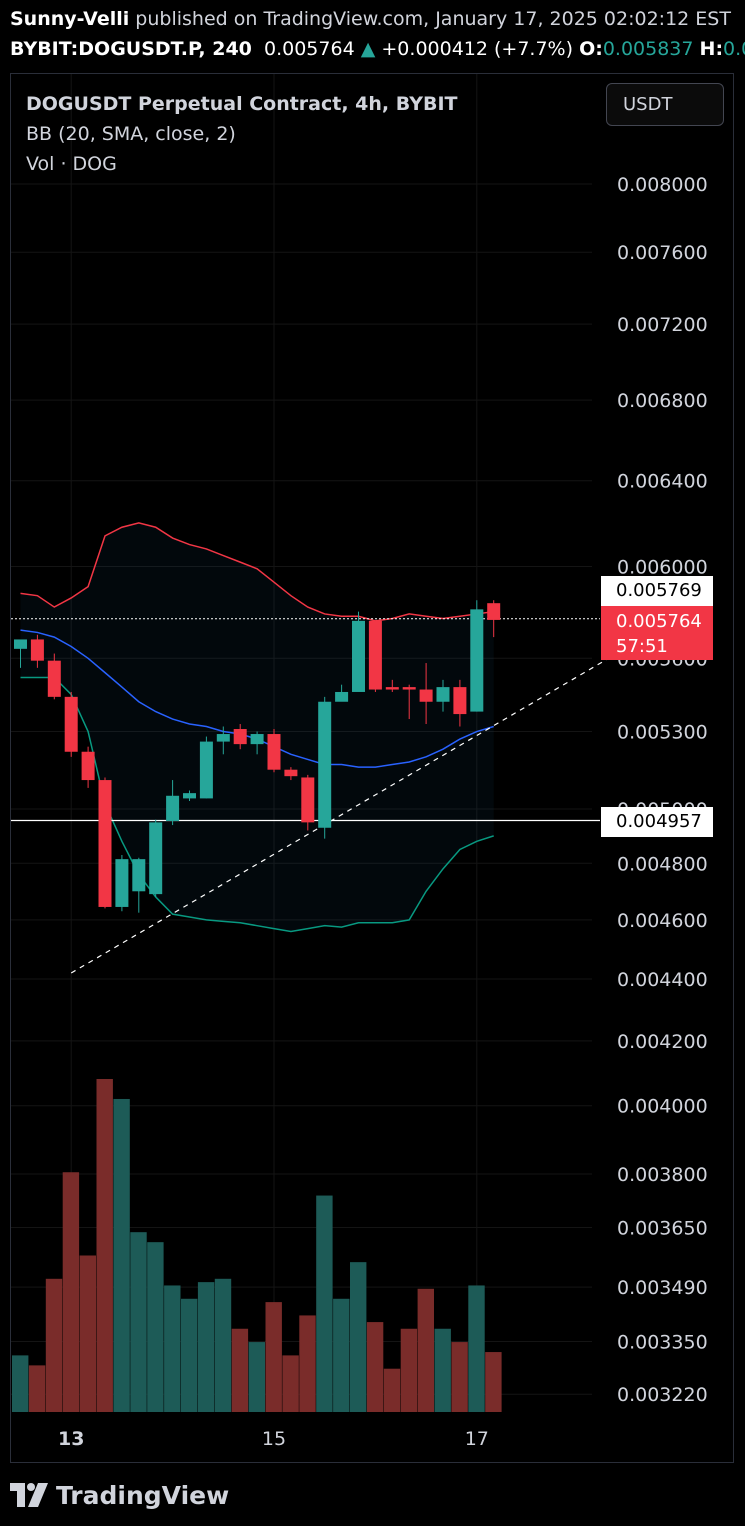 This screenshot has height=1526, width=745. Describe the element at coordinates (662, 253) in the screenshot. I see `price-tick-label: 0.007600` at that location.